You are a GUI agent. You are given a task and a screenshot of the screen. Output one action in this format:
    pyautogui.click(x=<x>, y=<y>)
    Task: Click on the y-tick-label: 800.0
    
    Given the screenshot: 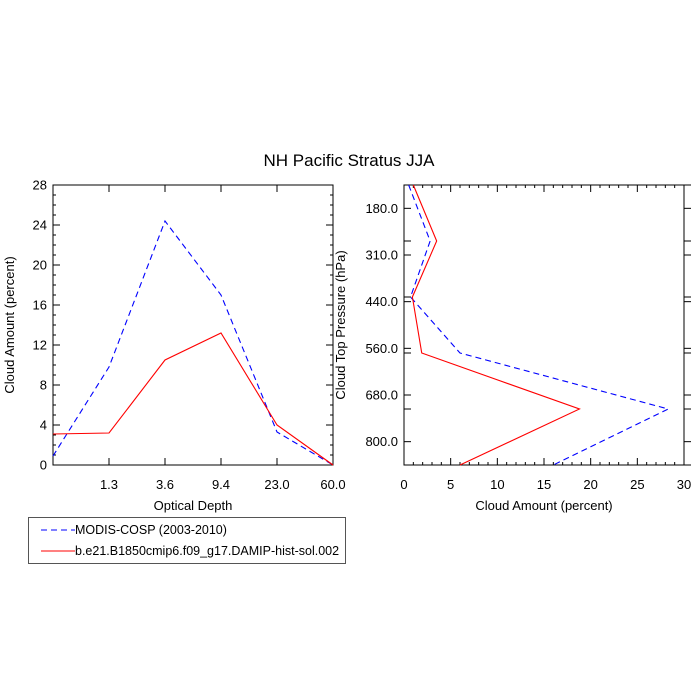 What is the action you would take?
    pyautogui.click(x=381, y=441)
    